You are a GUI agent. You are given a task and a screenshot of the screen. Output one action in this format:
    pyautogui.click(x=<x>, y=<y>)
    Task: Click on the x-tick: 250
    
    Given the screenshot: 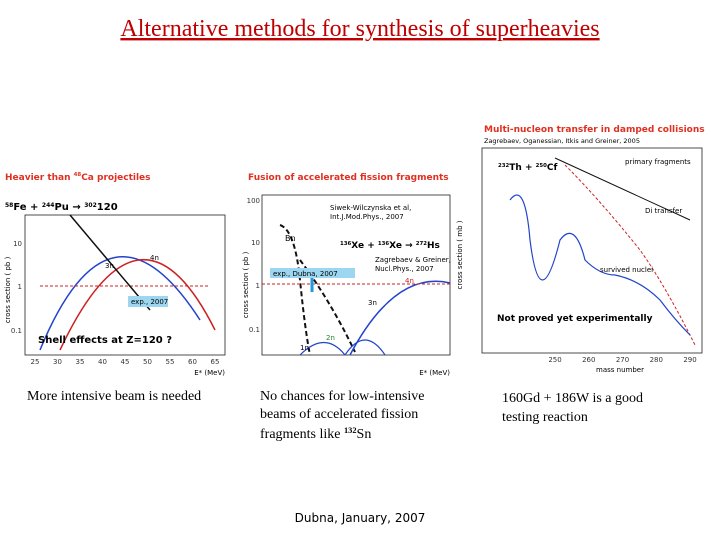 What is the action you would take?
    pyautogui.click(x=554, y=360)
    